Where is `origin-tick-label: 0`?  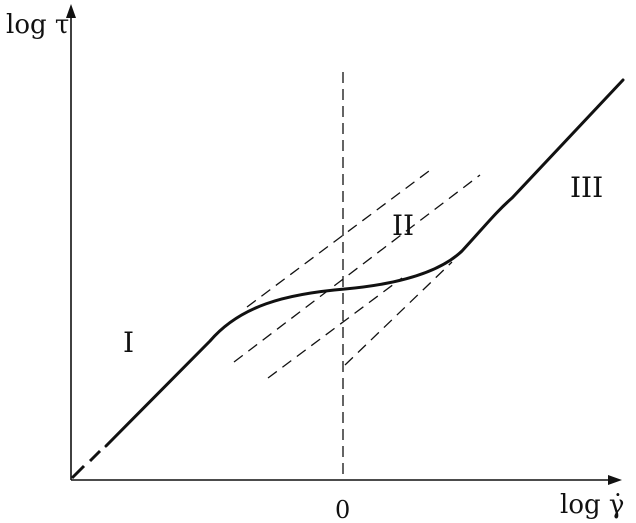 origin-tick-label: 0 is located at coordinates (342, 509).